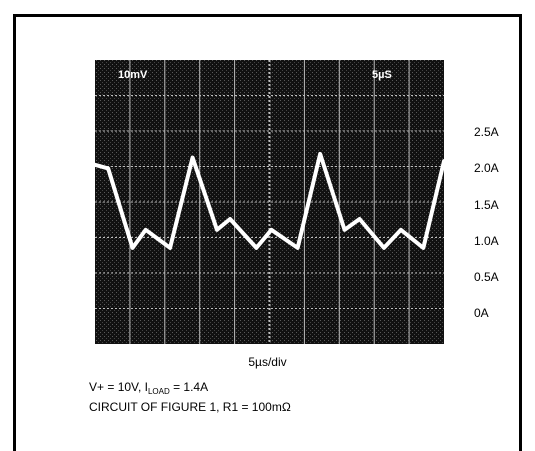  I want to click on screen-label-right: 5µS, so click(382, 75).